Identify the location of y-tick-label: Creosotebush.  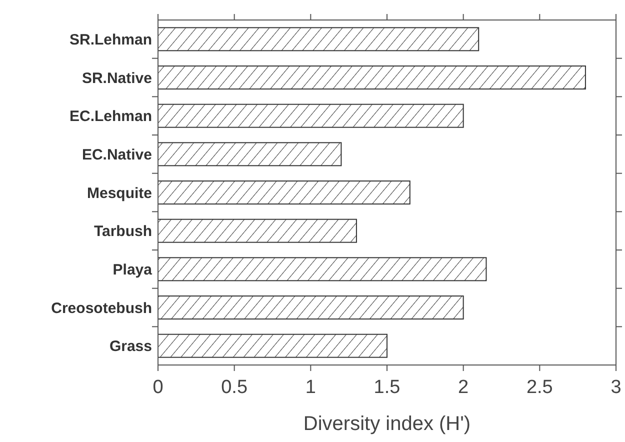
(101, 308).